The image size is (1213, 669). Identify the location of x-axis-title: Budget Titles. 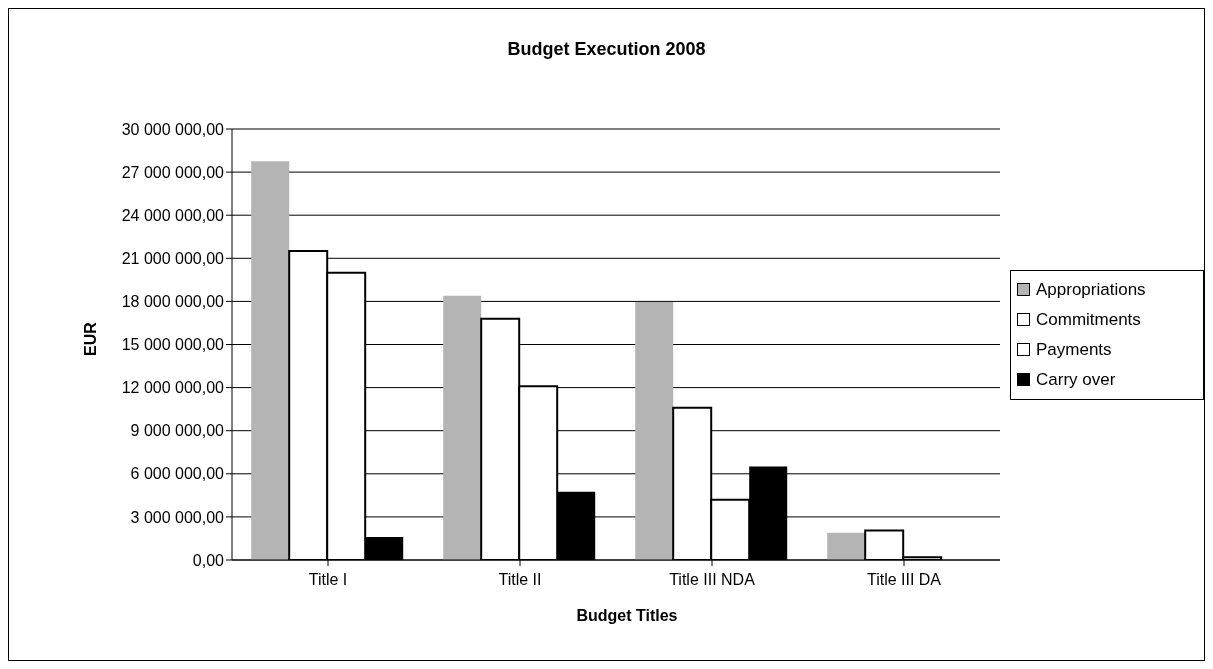
(627, 616).